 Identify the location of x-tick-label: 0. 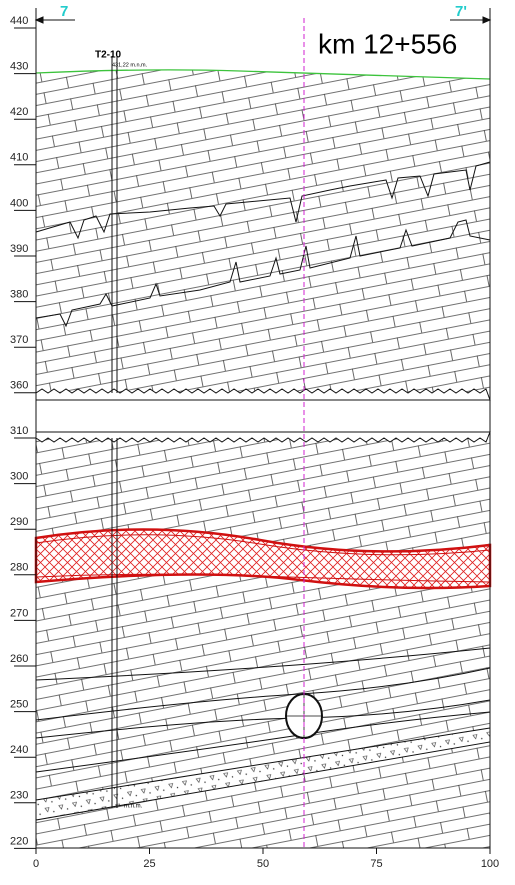
(36, 864).